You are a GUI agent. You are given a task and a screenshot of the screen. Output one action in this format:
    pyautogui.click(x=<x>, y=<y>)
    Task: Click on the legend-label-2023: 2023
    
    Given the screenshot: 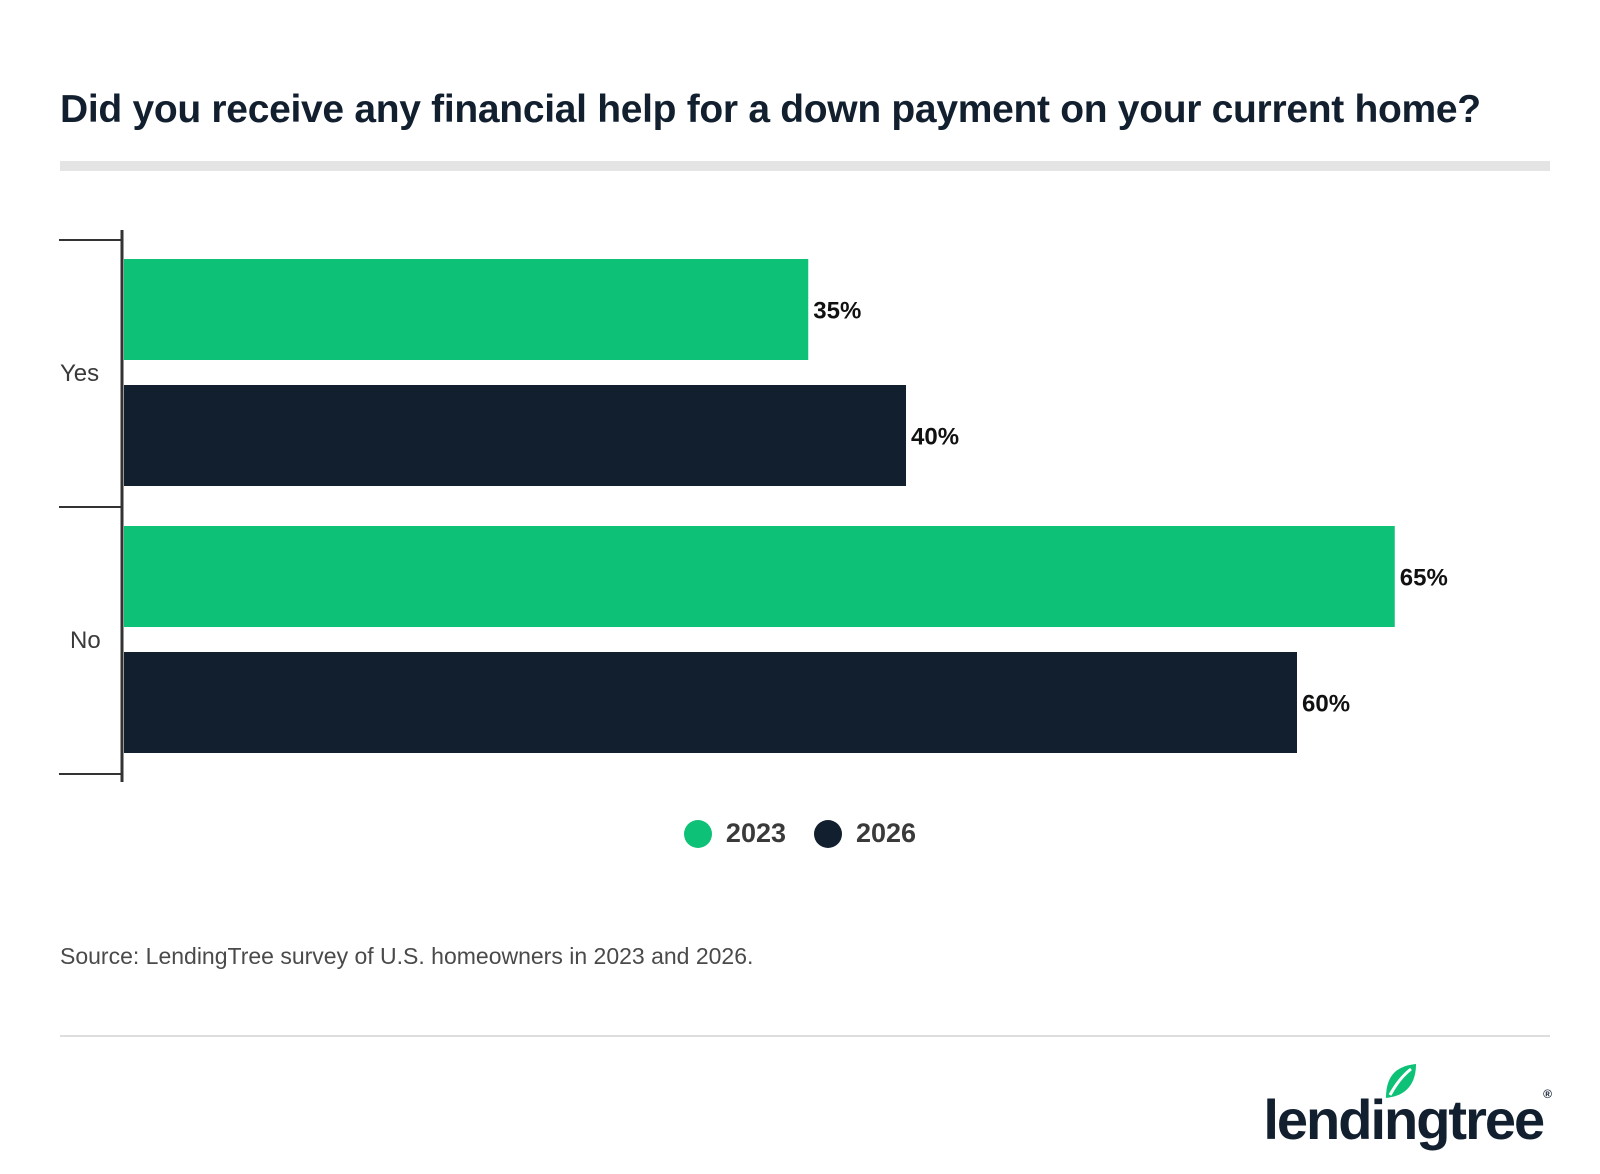 What is the action you would take?
    pyautogui.click(x=755, y=833)
    